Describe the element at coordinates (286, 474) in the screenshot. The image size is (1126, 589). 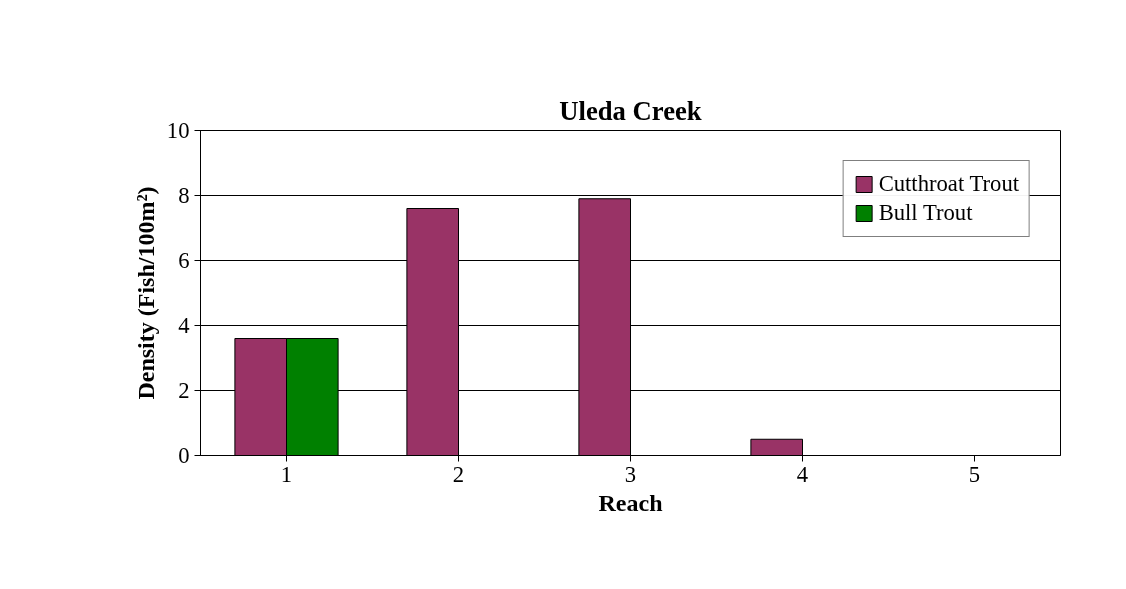
I see `x-tick-label: 1` at that location.